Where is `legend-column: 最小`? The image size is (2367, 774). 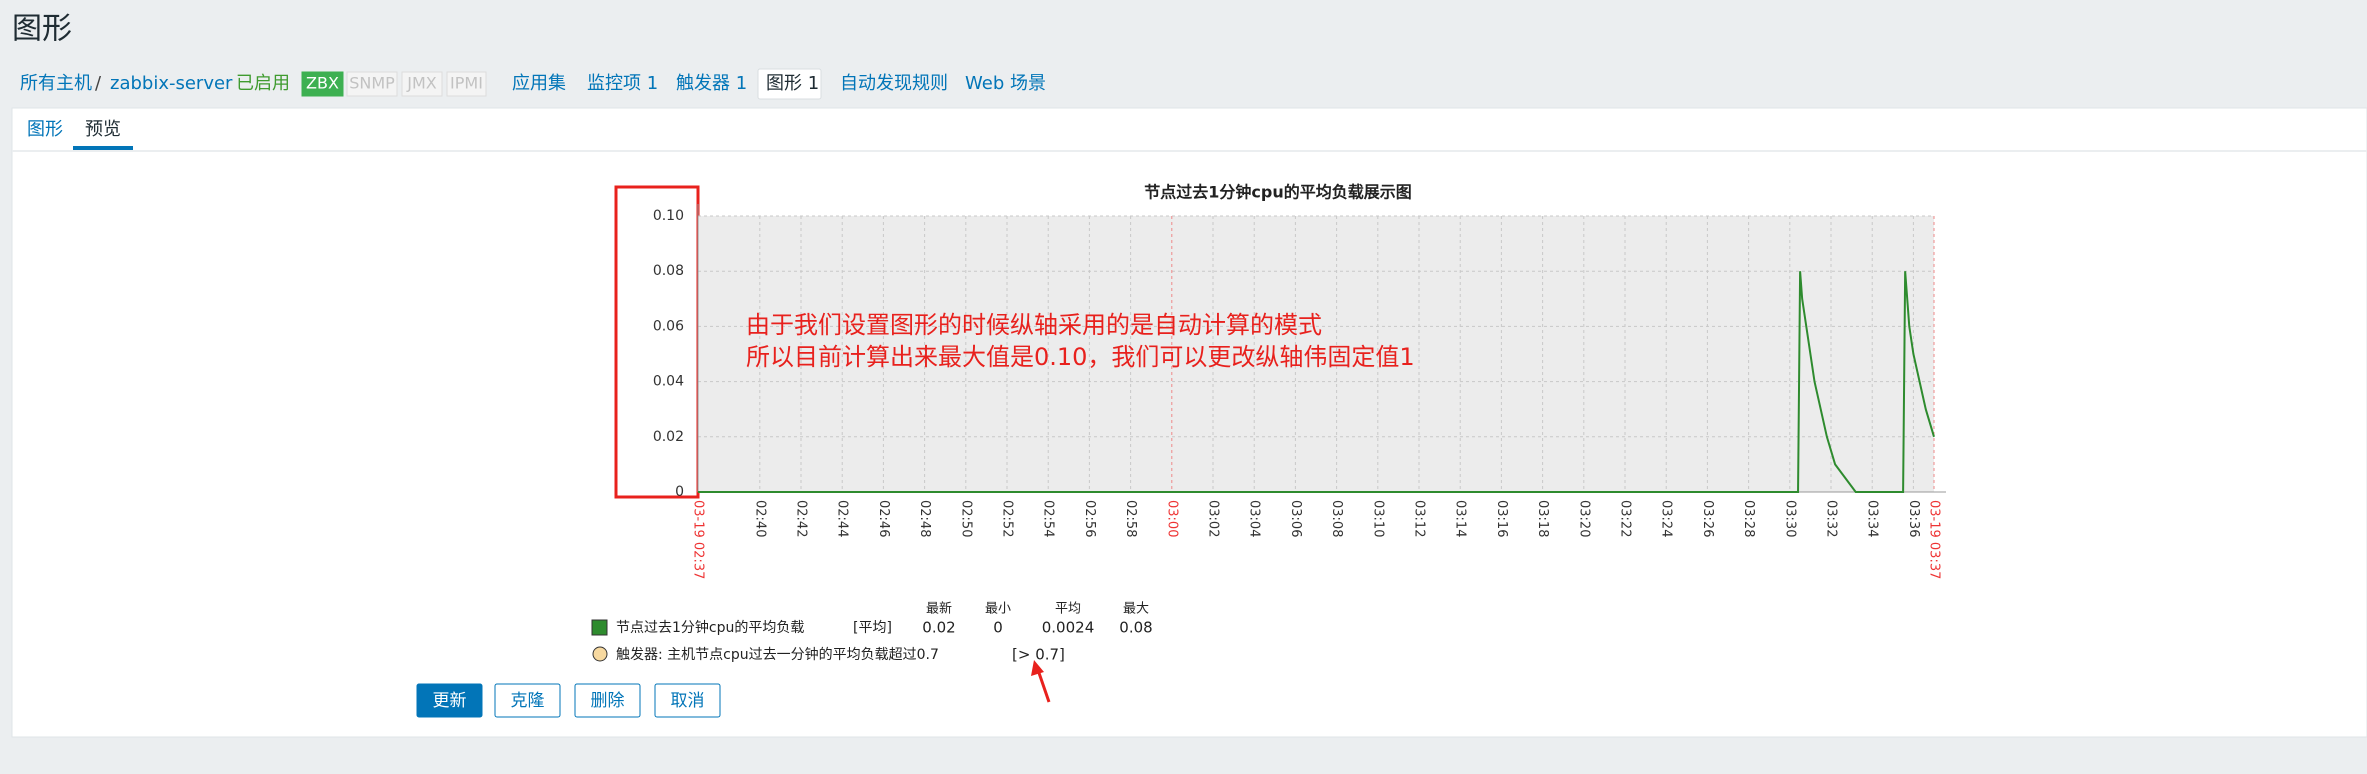 legend-column: 最小 is located at coordinates (998, 609).